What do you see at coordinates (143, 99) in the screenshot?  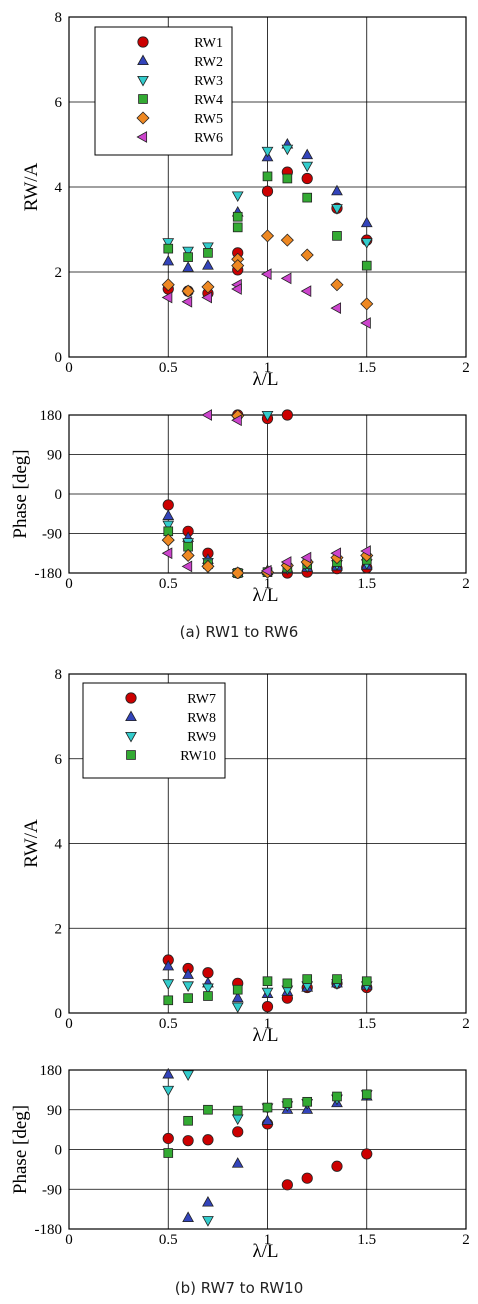 I see `legend-marker-rw4` at bounding box center [143, 99].